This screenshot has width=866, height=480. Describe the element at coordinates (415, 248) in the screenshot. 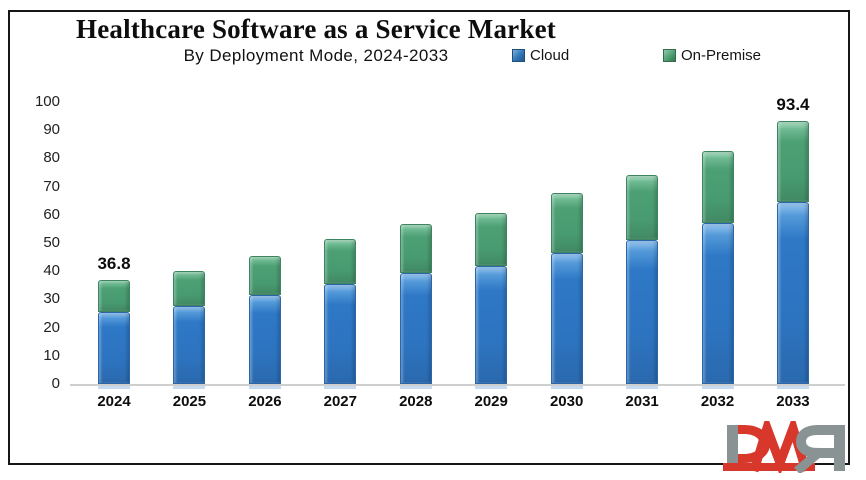

I see `bar-onpremise-2028` at that location.